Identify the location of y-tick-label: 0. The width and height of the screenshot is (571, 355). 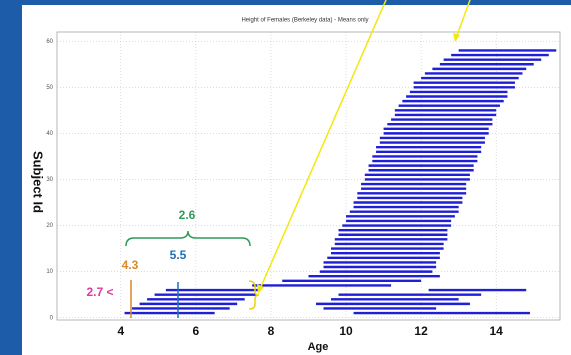
(52, 318).